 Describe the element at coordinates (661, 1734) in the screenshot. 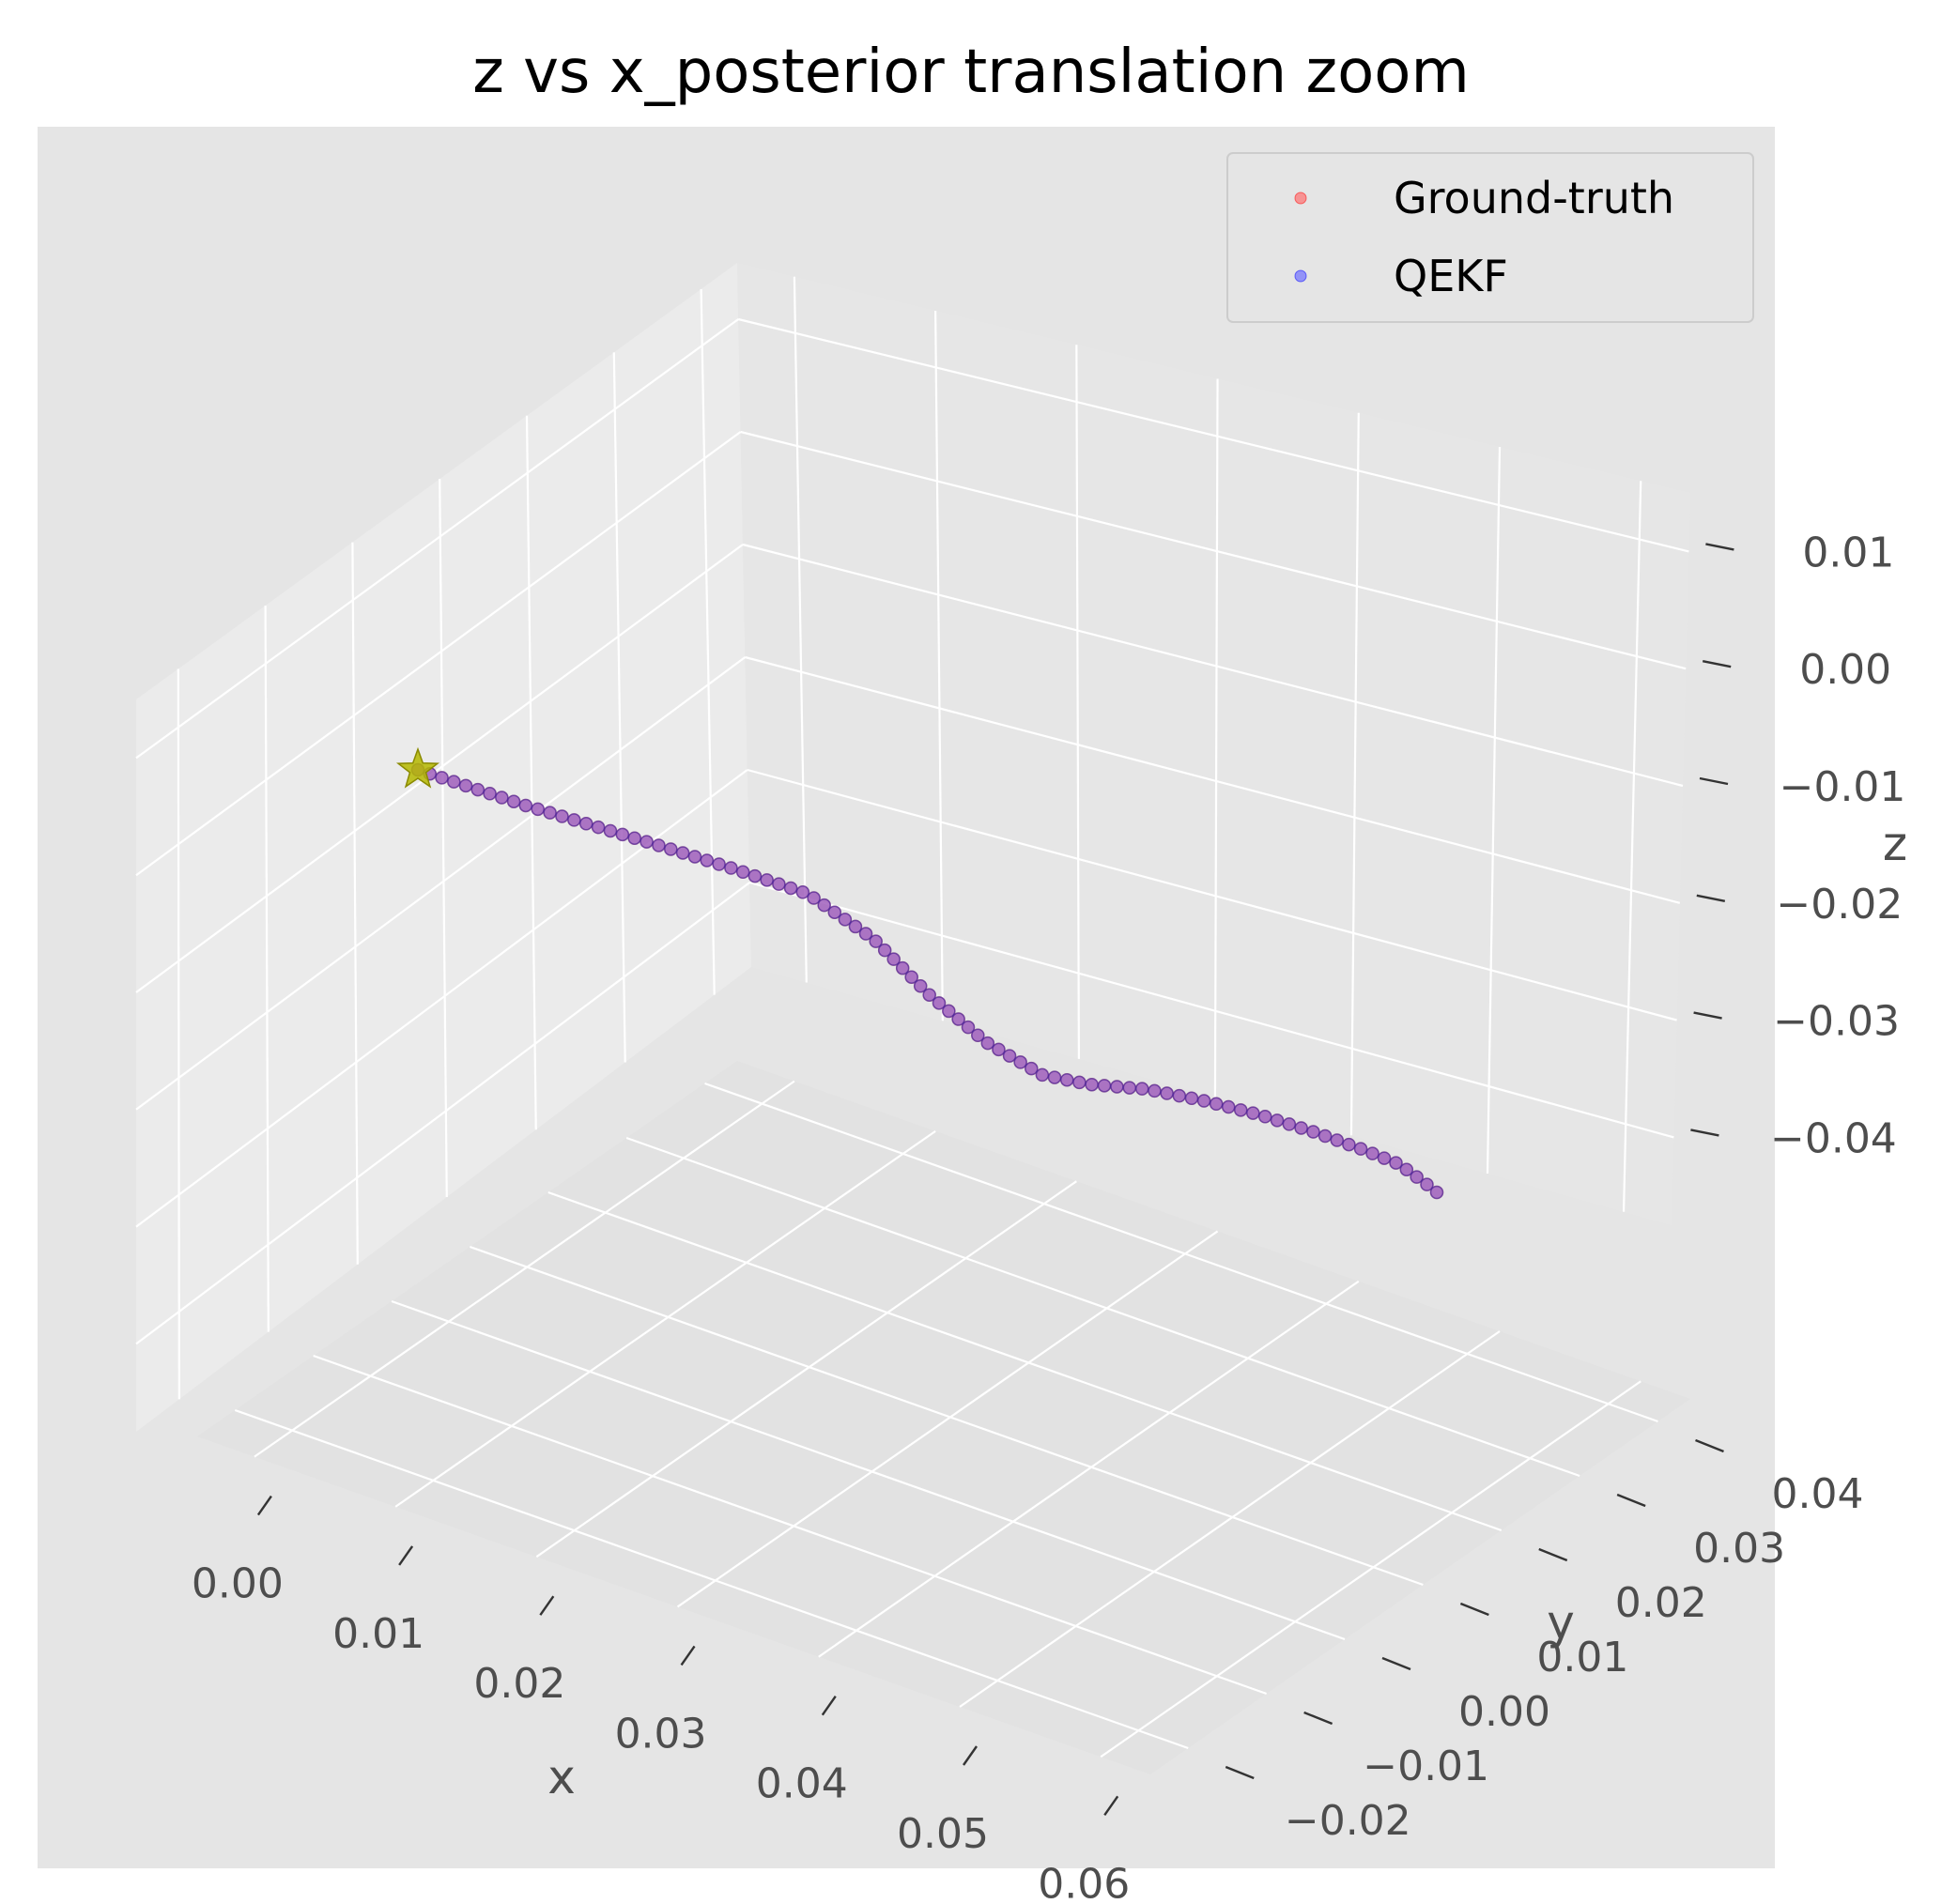

I see `x-tick-label: 0.03` at that location.